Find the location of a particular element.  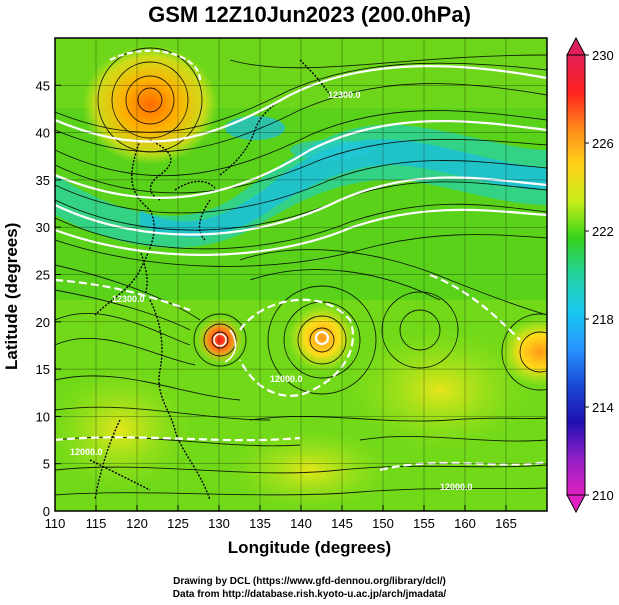

colorbar-top-arrow is located at coordinates (576, 46).